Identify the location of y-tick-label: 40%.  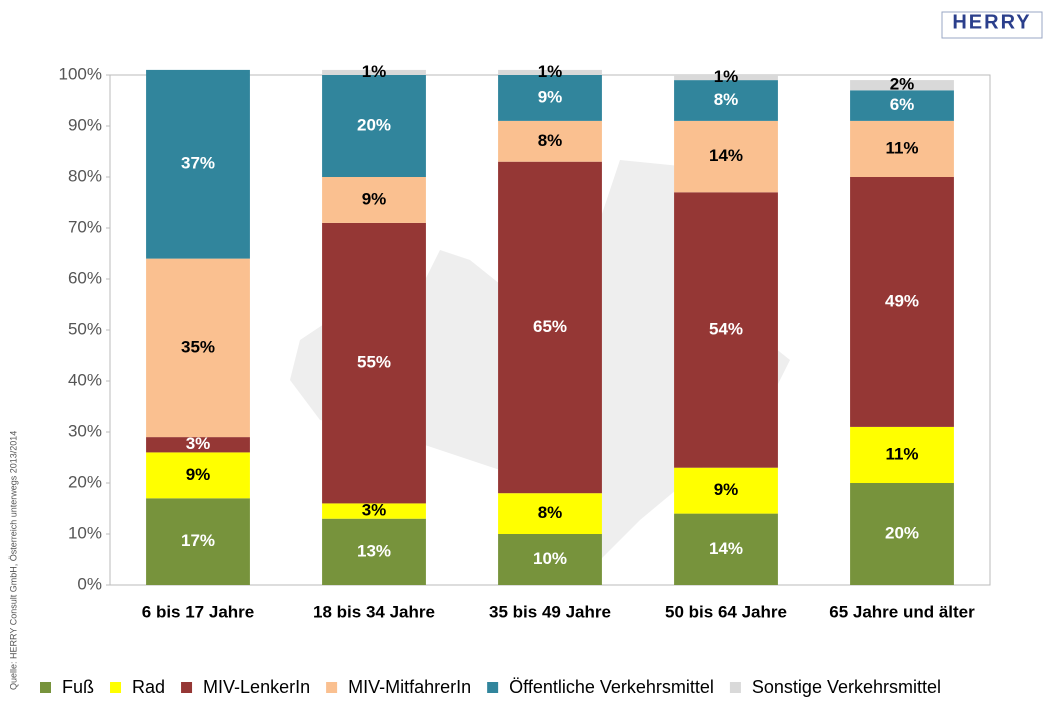
(85, 379).